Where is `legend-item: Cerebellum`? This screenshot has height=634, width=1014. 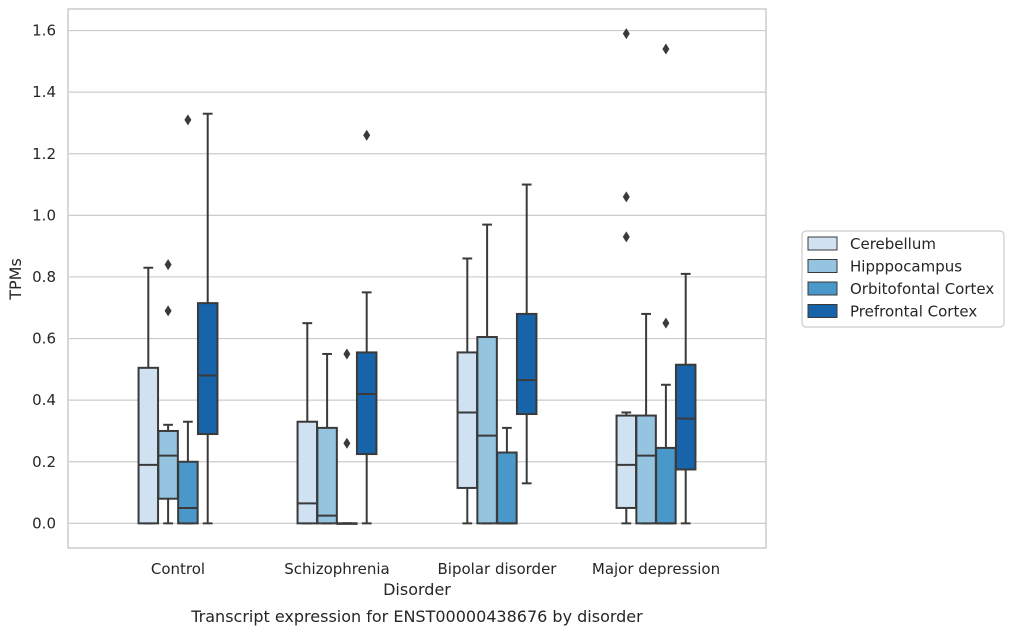 legend-item: Cerebellum is located at coordinates (871, 244).